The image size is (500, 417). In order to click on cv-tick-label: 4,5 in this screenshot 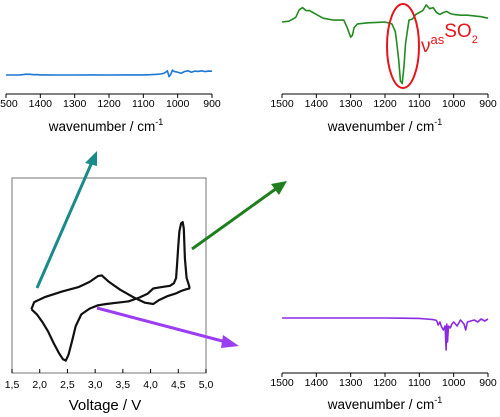, I will do `click(178, 385)`.